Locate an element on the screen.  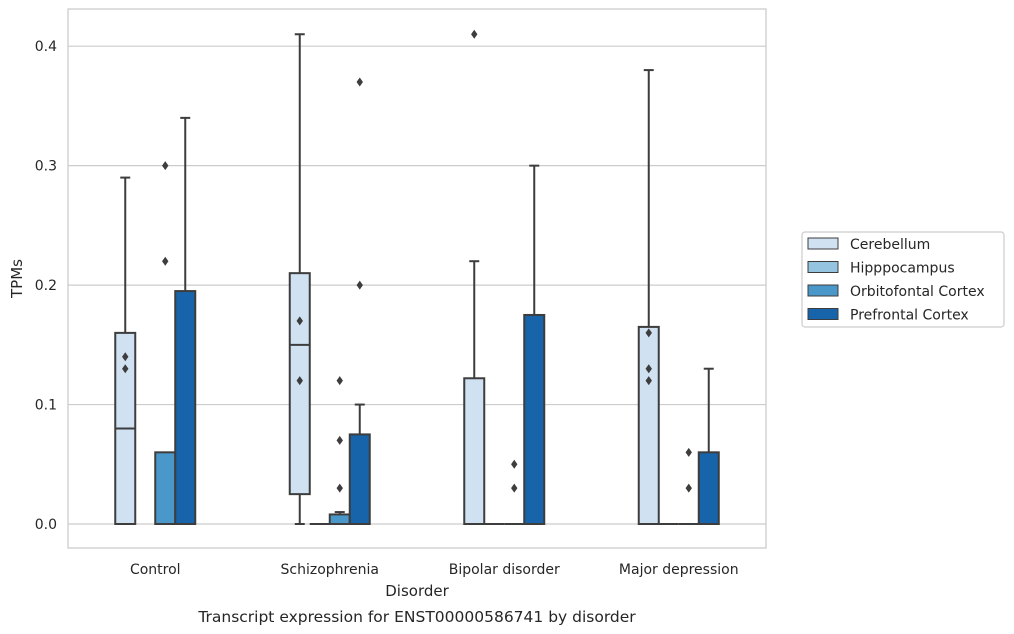
y-tick-label: 0.2 is located at coordinates (46, 286).